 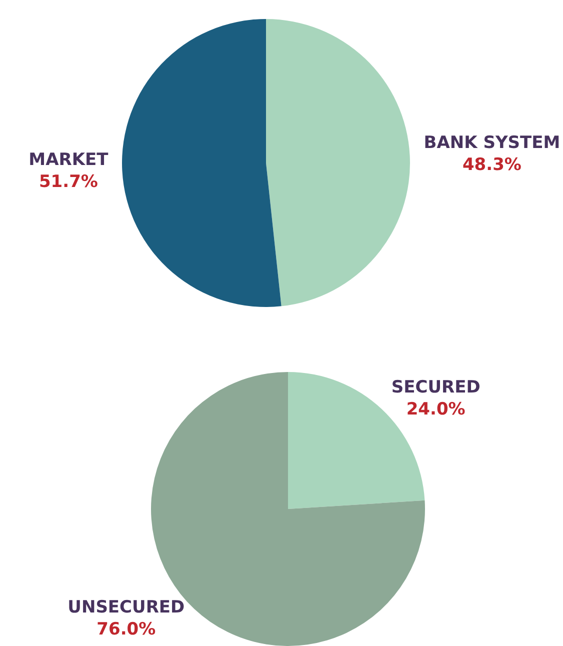 What do you see at coordinates (68, 182) in the screenshot?
I see `data-label: 51.7%` at bounding box center [68, 182].